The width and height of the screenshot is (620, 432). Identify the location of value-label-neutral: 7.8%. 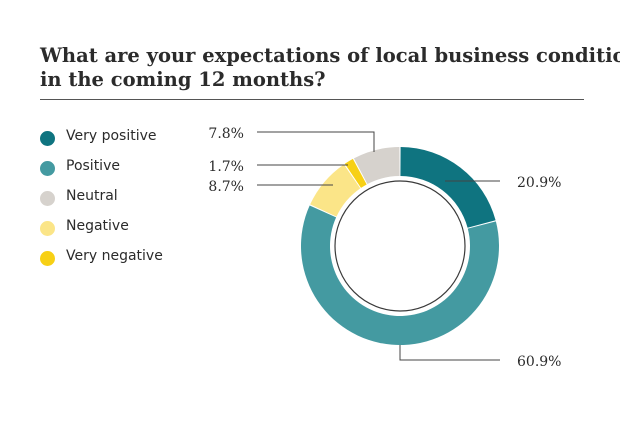
(226, 134).